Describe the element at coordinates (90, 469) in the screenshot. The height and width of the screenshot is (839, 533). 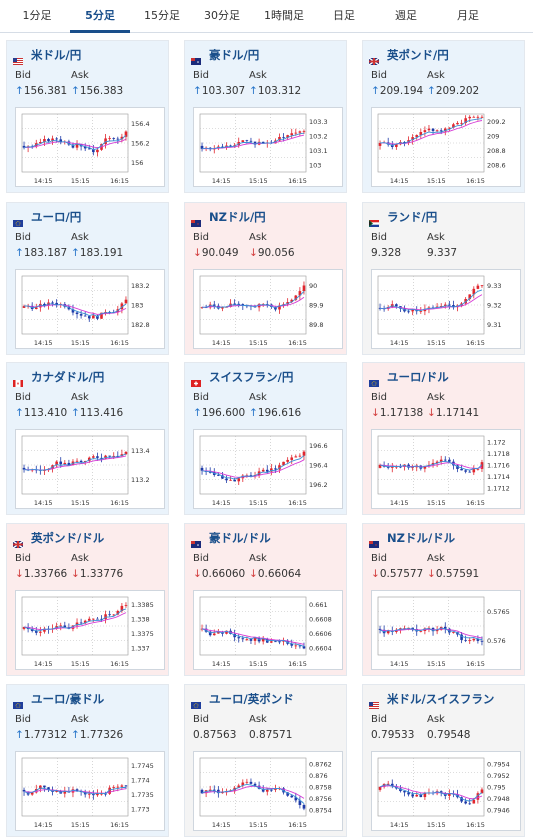
I see `candlestick-chart: 113.4 113.2 14:15 15:15 16:15` at that location.